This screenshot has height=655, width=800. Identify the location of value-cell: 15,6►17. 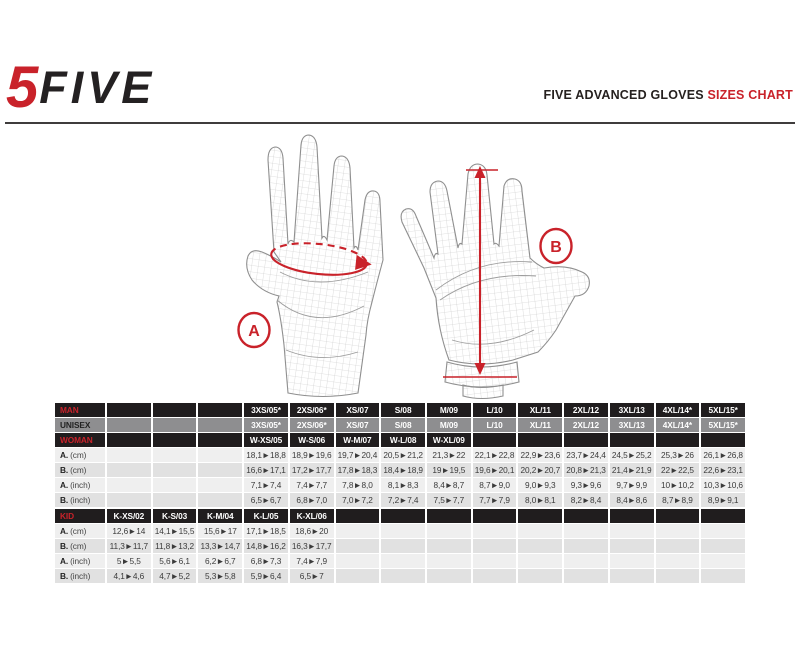
(220, 531).